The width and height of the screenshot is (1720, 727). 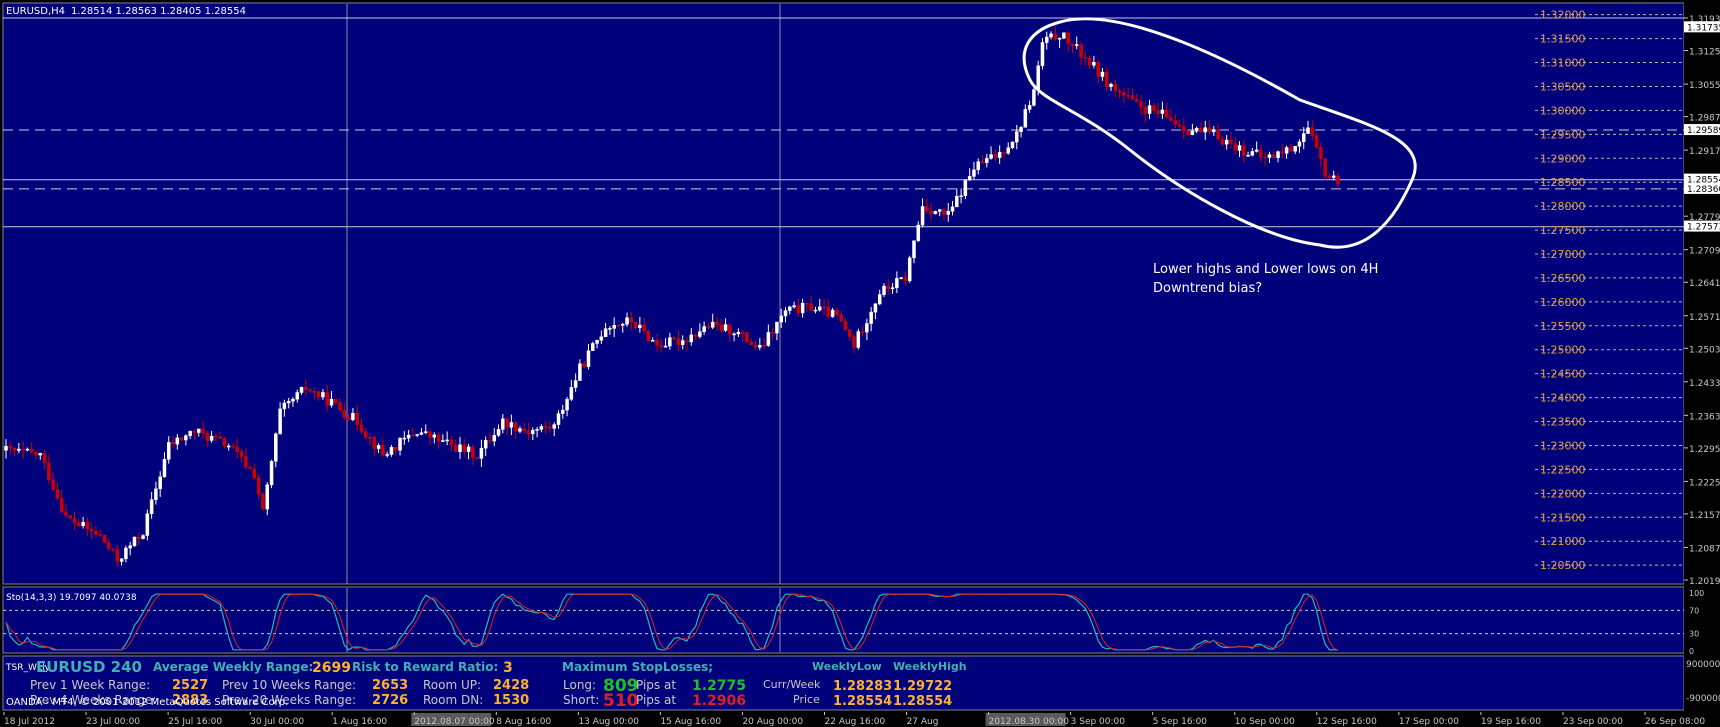 What do you see at coordinates (1563, 63) in the screenshot?
I see `level-label: 1.31000` at bounding box center [1563, 63].